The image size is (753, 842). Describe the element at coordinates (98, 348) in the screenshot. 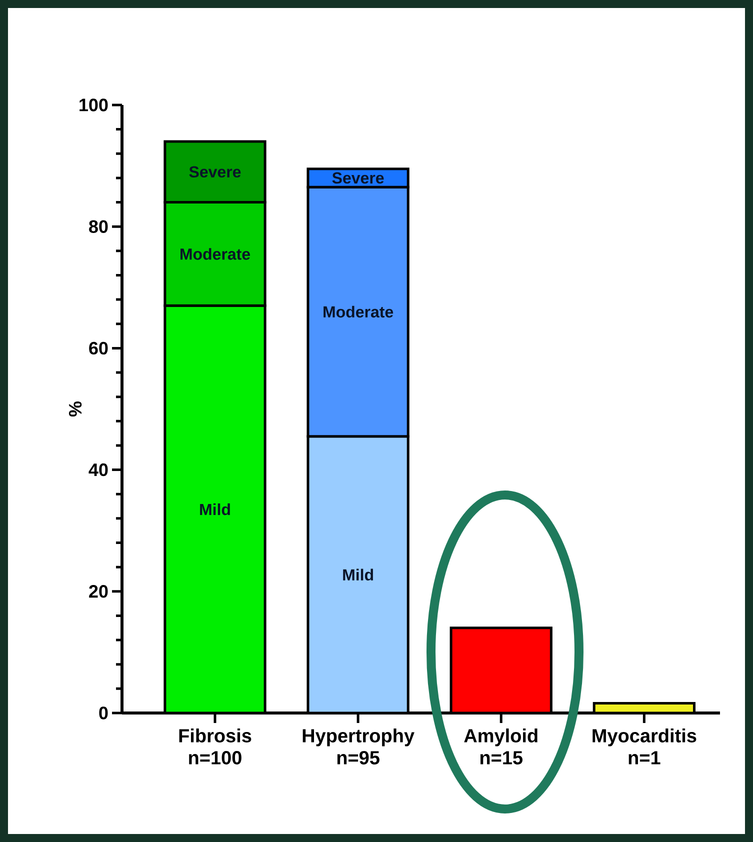

I see `y-tick-label: 60` at that location.